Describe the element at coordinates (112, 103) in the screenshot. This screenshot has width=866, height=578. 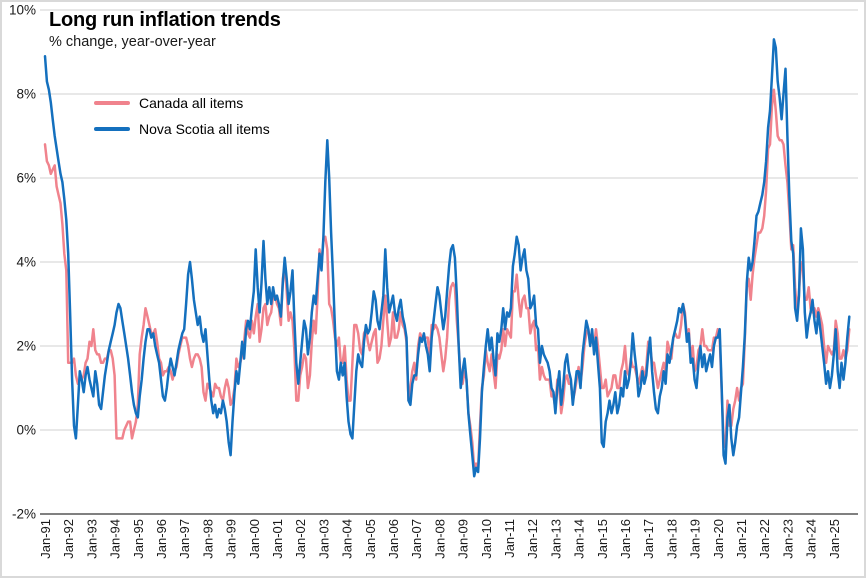
I see `canada-line-swatch` at that location.